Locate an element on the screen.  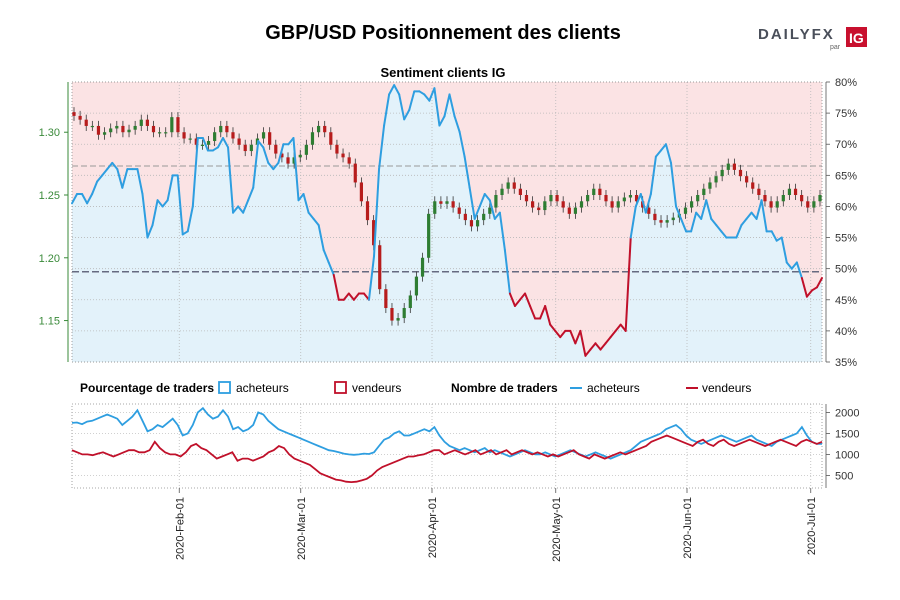
right-tick-label: 2000 is located at coordinates (847, 413).